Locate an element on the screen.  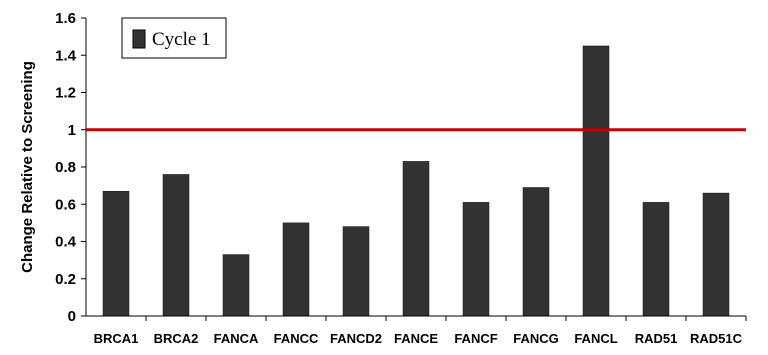
bar-fancc is located at coordinates (296, 269).